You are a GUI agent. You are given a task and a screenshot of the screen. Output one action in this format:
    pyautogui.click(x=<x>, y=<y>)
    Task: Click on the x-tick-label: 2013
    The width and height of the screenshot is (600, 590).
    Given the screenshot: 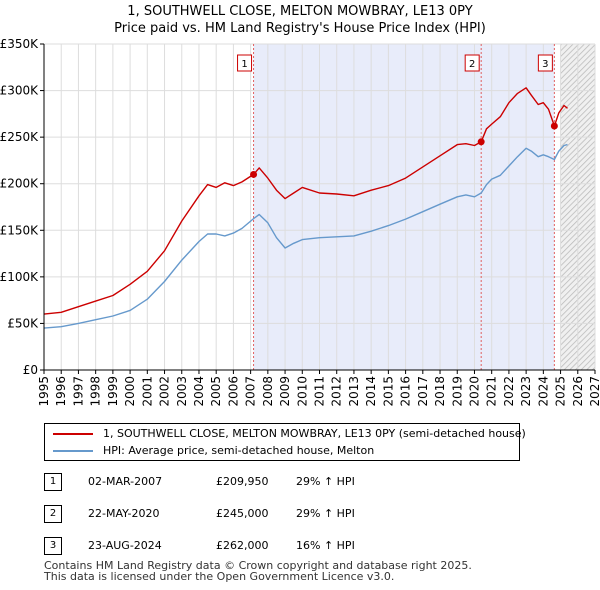 What is the action you would take?
    pyautogui.click(x=354, y=391)
    